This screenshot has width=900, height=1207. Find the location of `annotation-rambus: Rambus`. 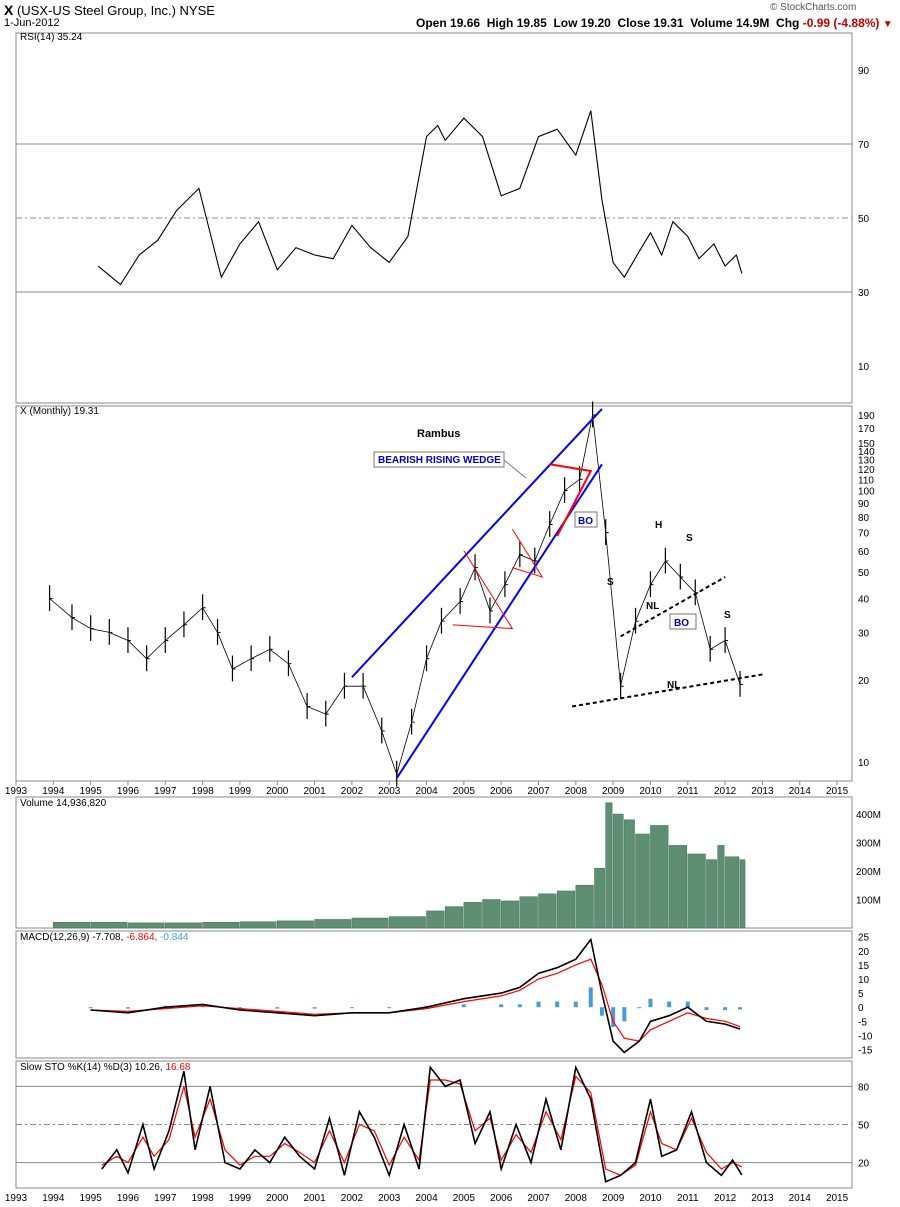

annotation-rambus: Rambus is located at coordinates (438, 434).